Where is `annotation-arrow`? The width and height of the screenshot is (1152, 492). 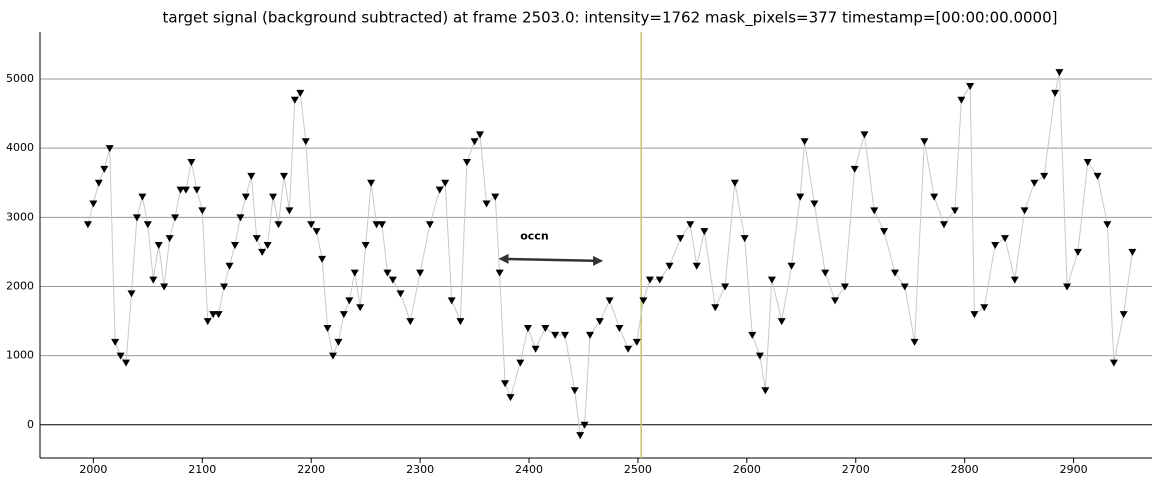 annotation-arrow is located at coordinates (551, 260).